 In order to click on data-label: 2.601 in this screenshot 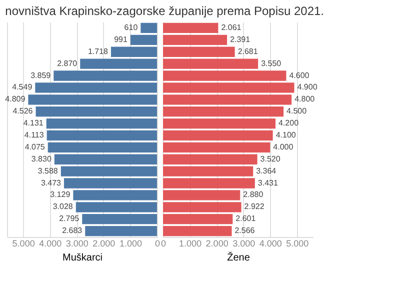, I will do `click(246, 219)`.